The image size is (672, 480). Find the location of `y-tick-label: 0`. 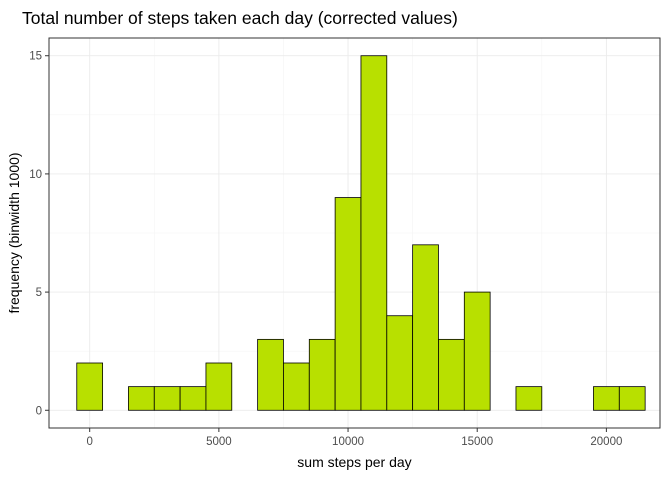

y-tick-label: 0 is located at coordinates (39, 411).